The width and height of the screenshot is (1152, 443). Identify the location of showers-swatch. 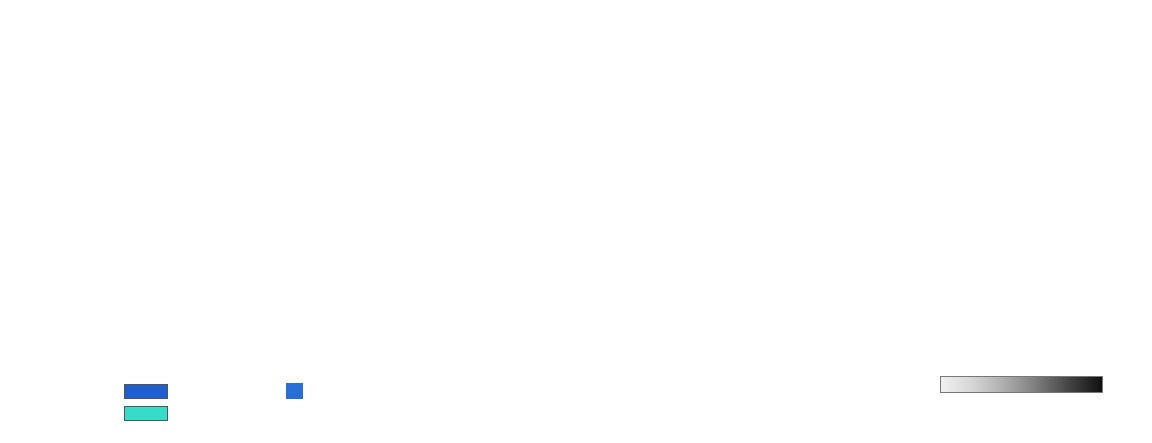
(146, 413).